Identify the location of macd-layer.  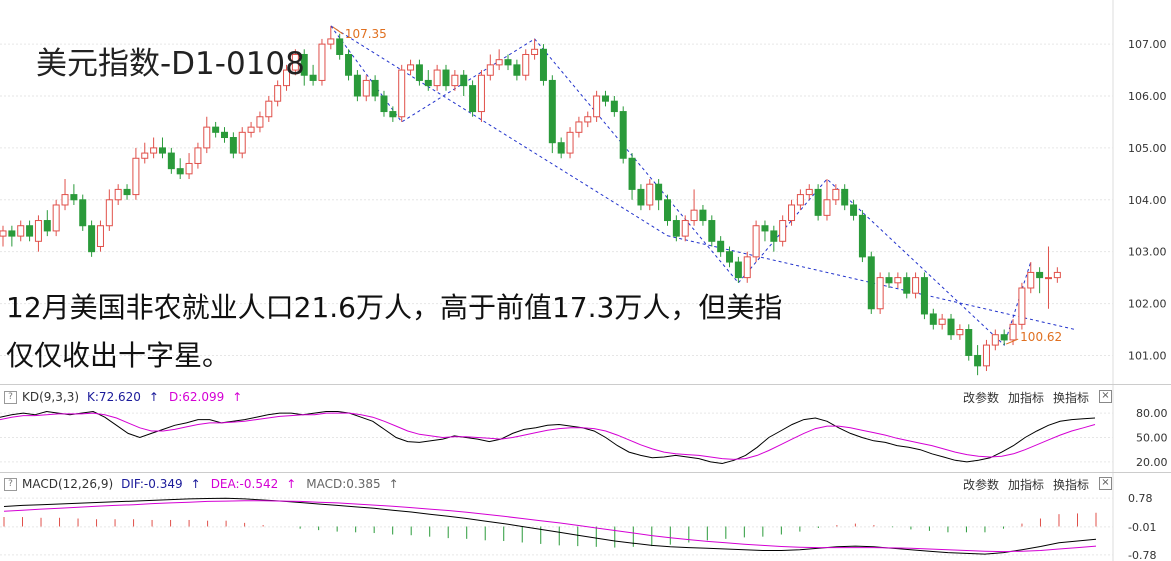
(550, 526).